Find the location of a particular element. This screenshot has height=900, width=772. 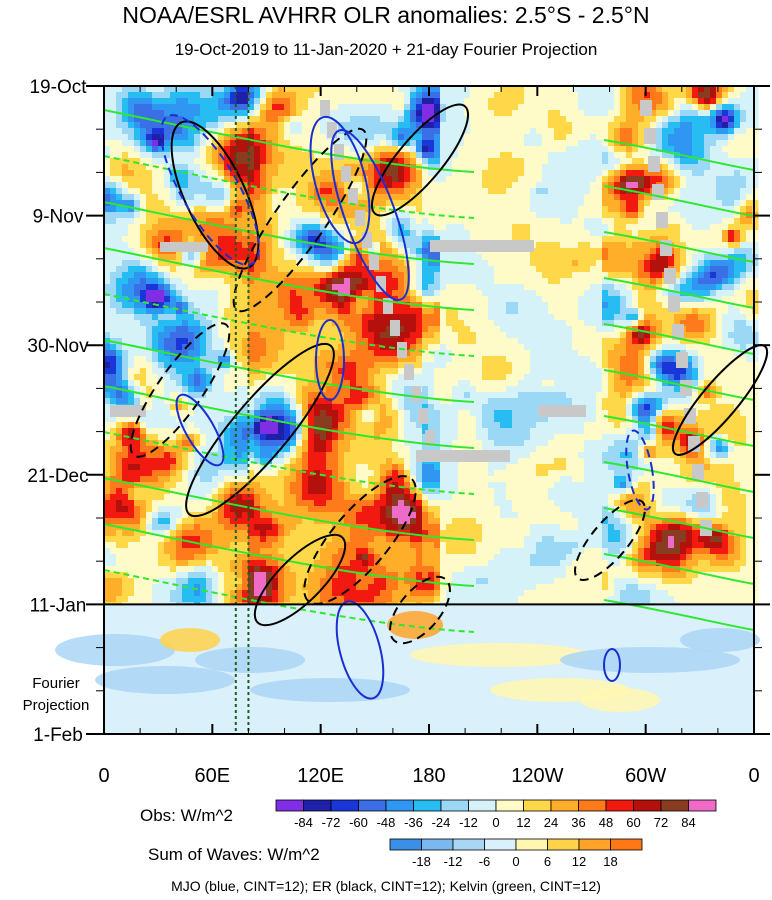

y-tick-label: 9-Nov is located at coordinates (58, 217).